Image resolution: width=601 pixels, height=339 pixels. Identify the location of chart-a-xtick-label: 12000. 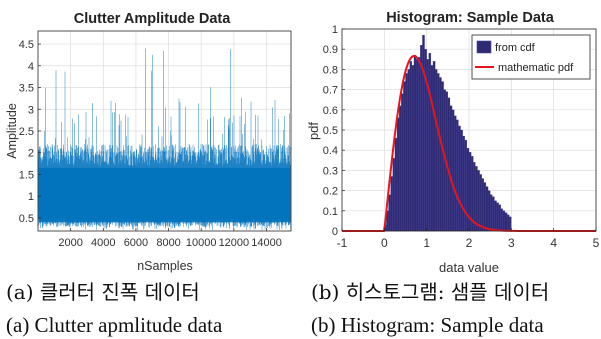
(234, 243).